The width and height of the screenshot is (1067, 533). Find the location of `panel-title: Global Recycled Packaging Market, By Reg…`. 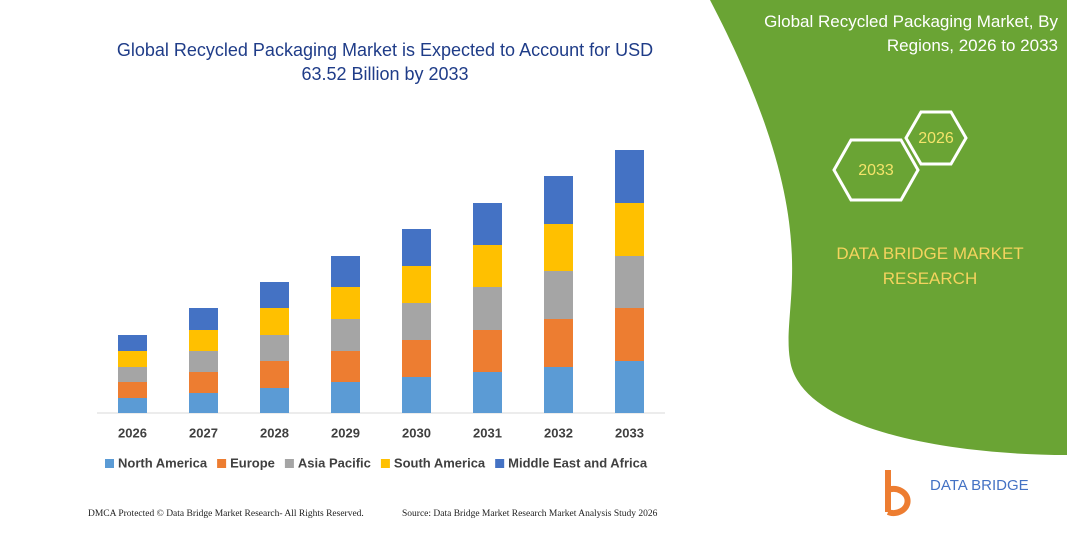

panel-title: Global Recycled Packaging Market, By Reg… is located at coordinates (911, 33).